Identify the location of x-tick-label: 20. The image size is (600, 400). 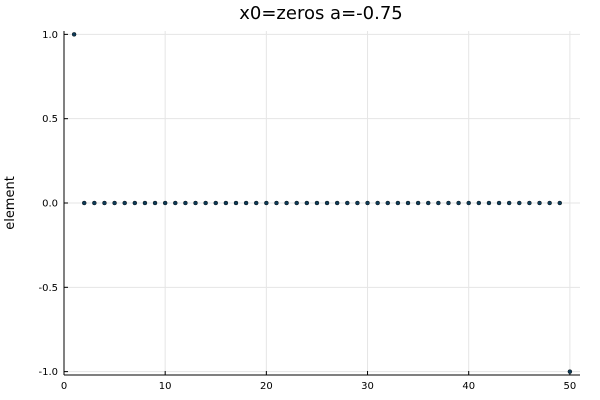
(266, 386).